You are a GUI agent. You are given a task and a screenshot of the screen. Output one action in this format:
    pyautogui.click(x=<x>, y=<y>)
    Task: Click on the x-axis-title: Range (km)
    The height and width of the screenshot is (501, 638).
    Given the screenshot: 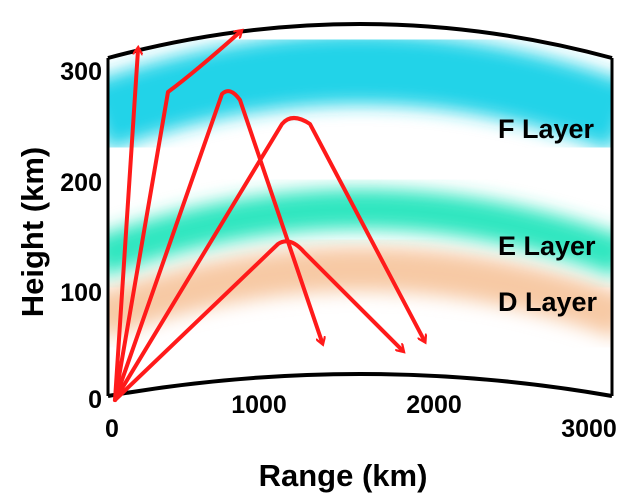 What is the action you would take?
    pyautogui.click(x=343, y=475)
    